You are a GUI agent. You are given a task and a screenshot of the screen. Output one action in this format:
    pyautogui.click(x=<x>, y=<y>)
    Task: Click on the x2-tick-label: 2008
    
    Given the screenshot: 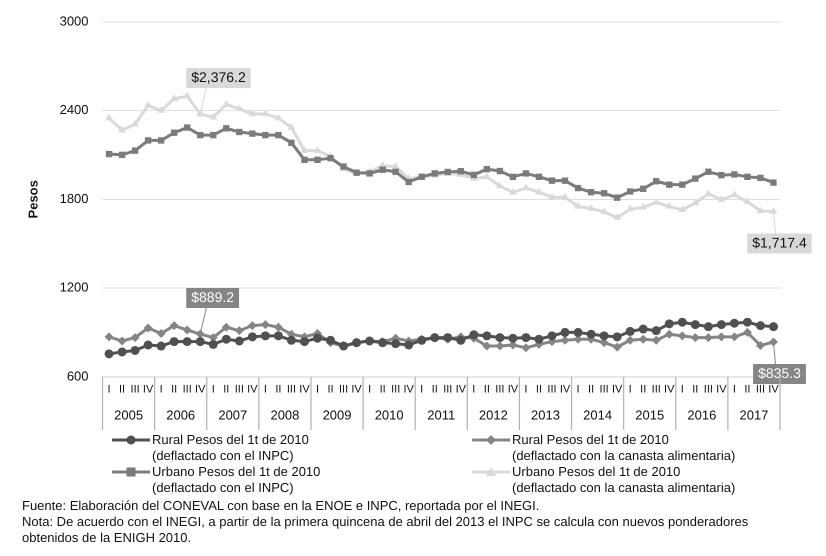 What is the action you would take?
    pyautogui.click(x=285, y=415)
    